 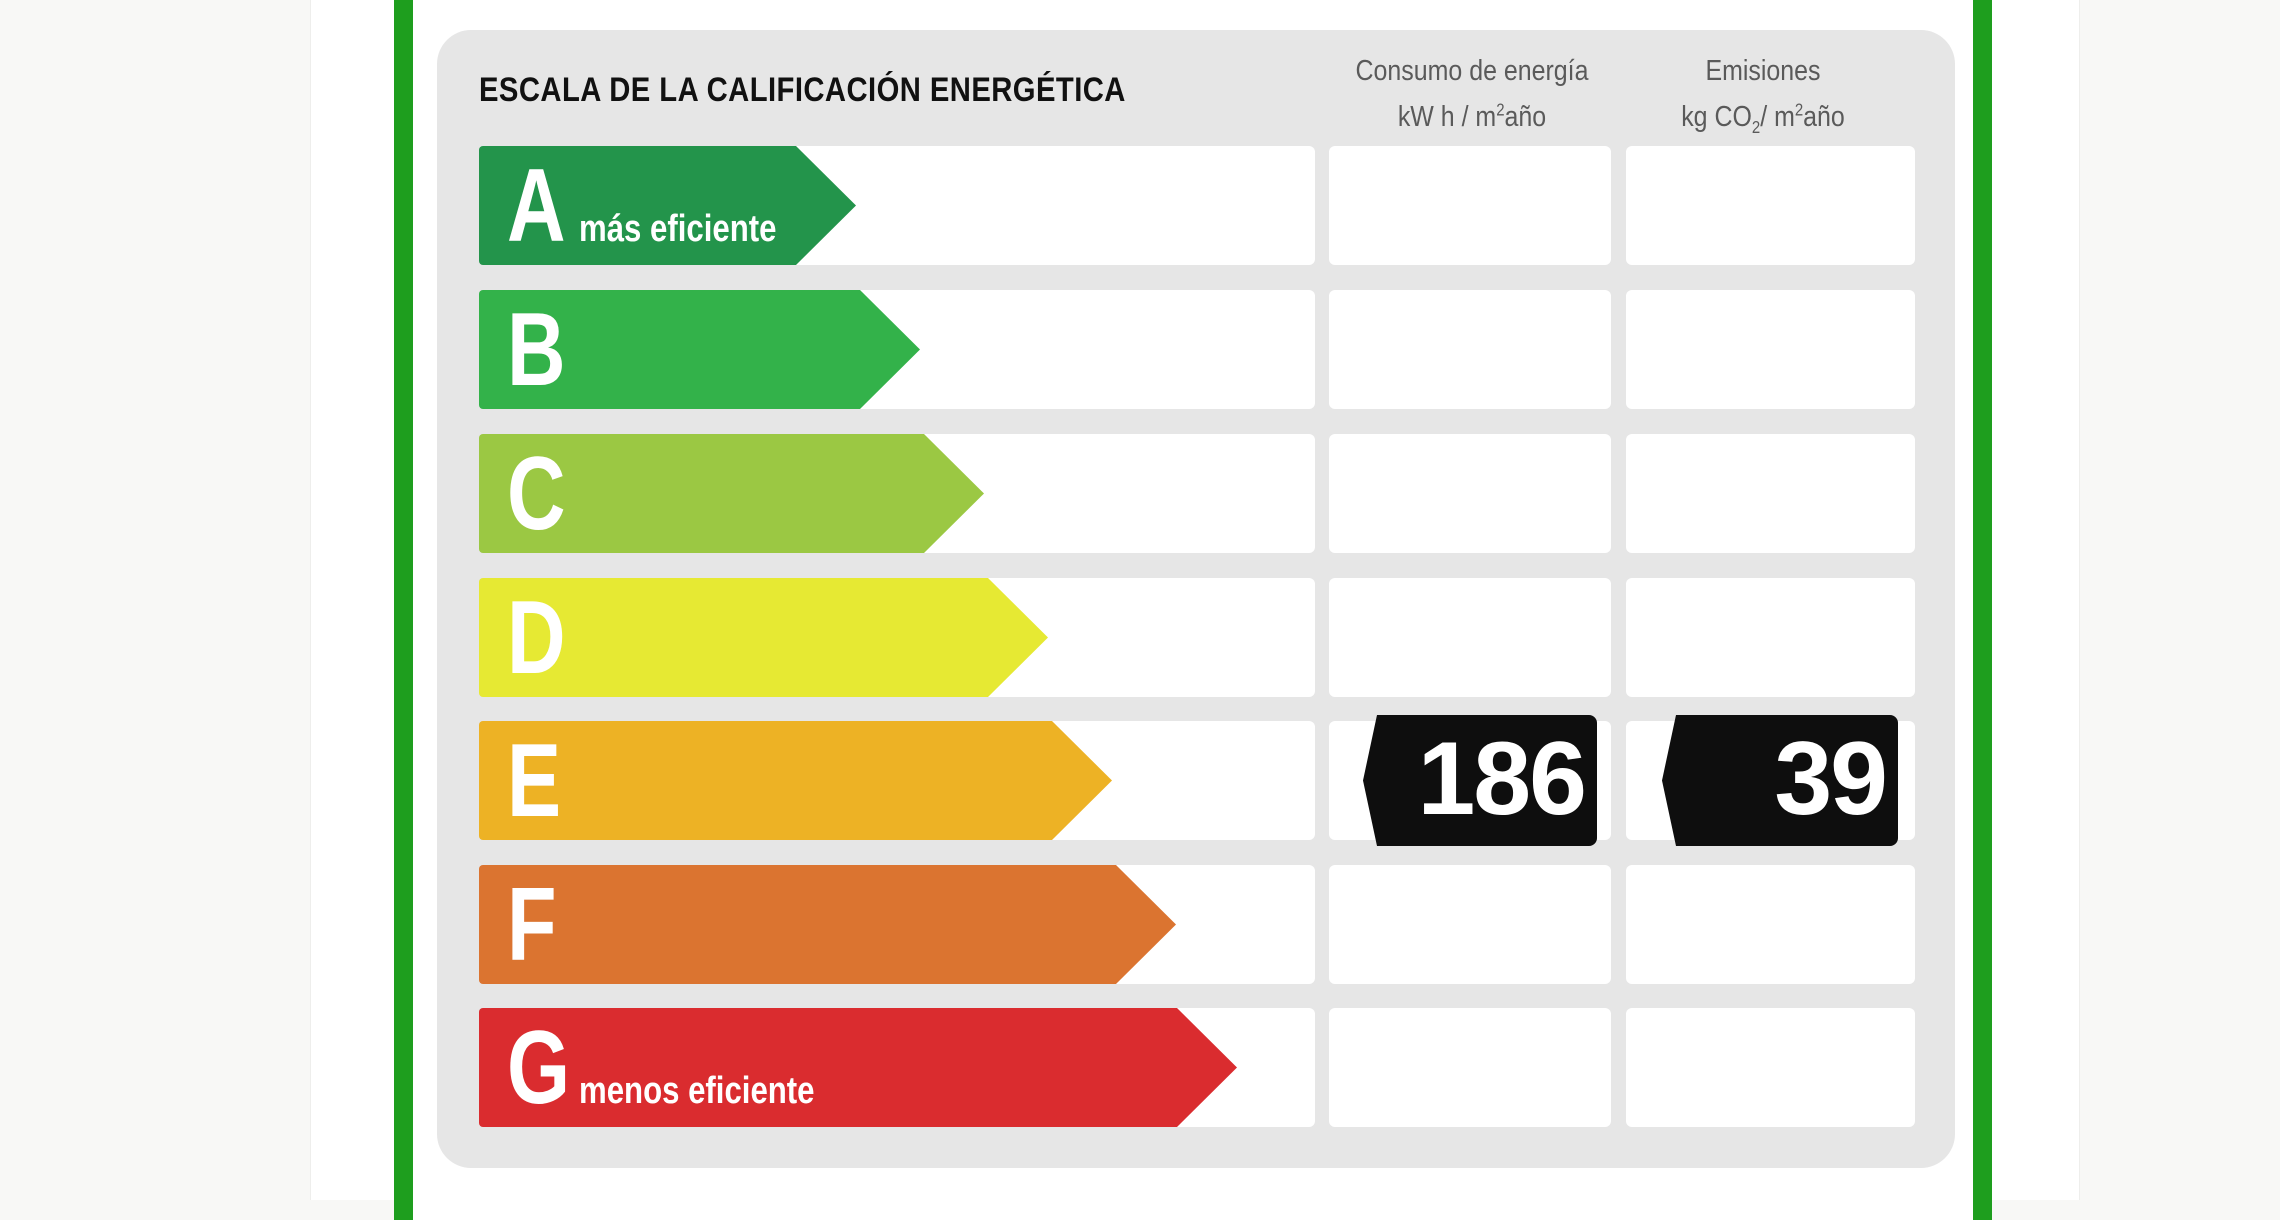 What do you see at coordinates (1472, 116) in the screenshot?
I see `consumo-header-unit: kW h / m2año` at bounding box center [1472, 116].